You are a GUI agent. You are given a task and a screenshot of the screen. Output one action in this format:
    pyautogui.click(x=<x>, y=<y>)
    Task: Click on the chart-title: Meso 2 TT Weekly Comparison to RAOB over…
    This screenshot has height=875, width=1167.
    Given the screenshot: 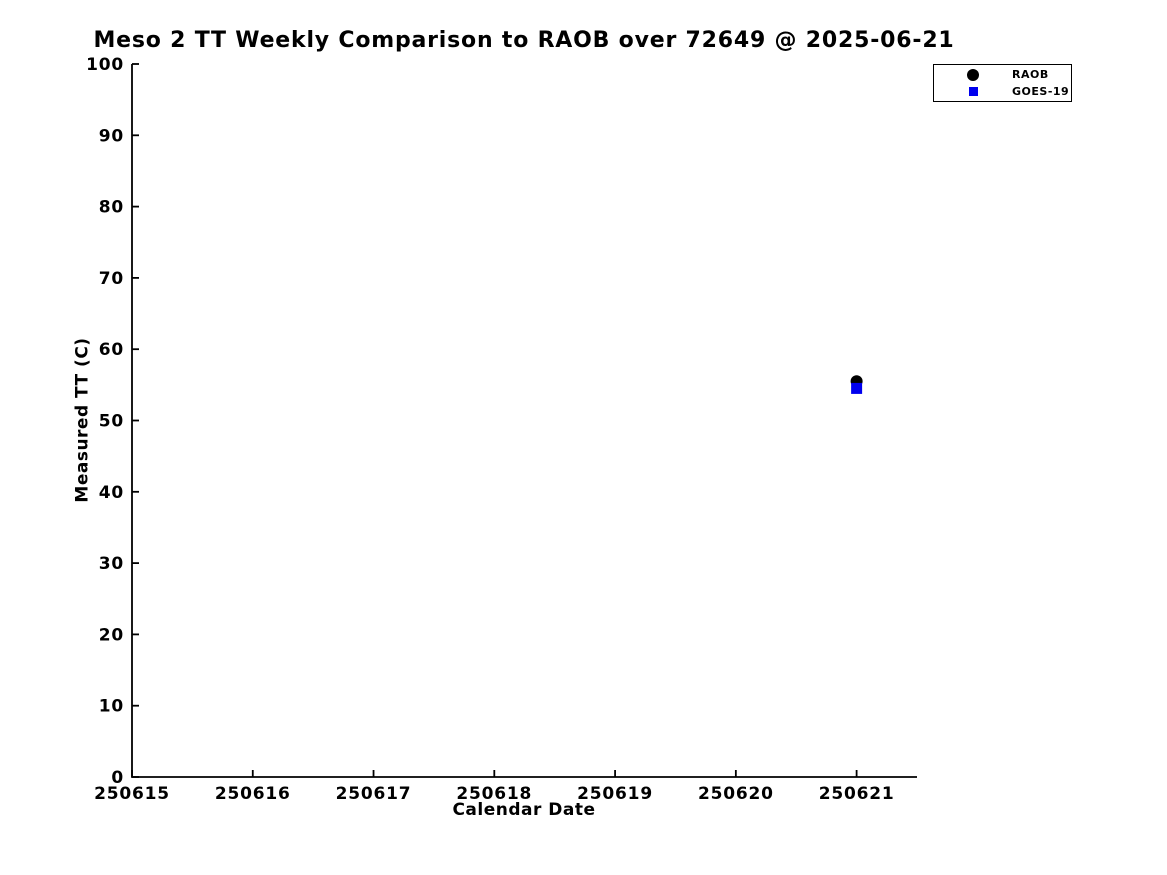 What is the action you would take?
    pyautogui.click(x=524, y=40)
    